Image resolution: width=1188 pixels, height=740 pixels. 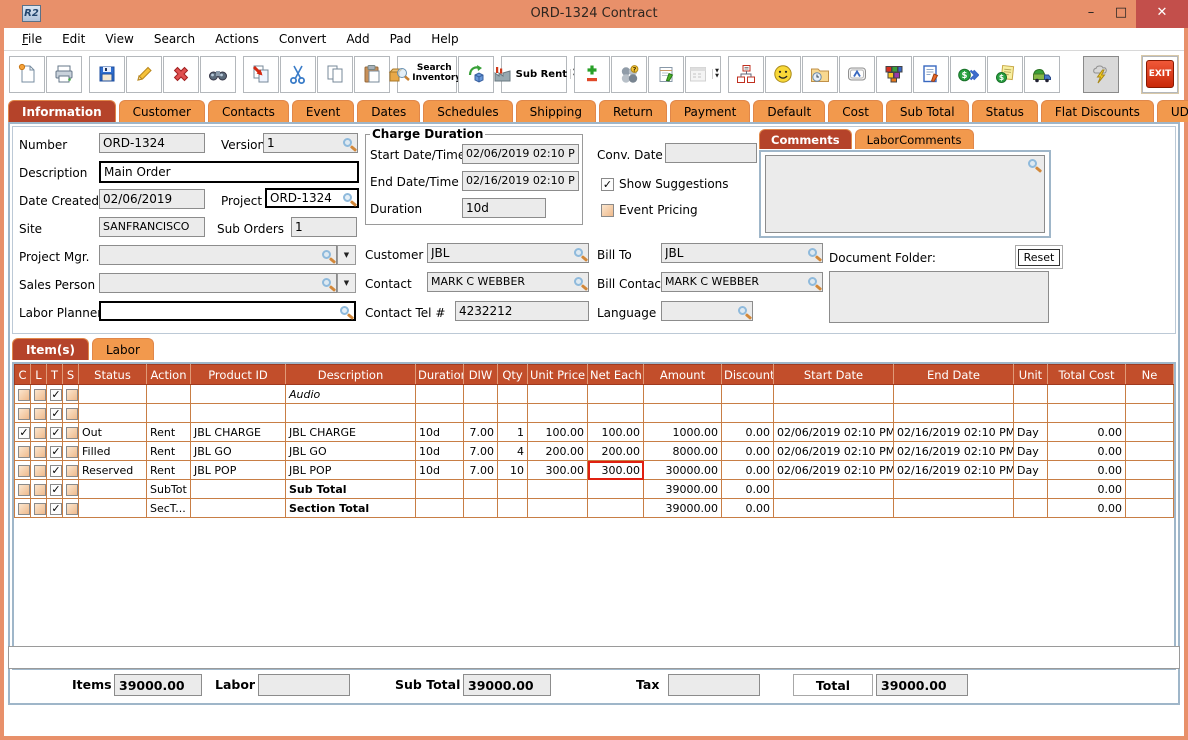 I want to click on cell: 1000.00, so click(x=682, y=432).